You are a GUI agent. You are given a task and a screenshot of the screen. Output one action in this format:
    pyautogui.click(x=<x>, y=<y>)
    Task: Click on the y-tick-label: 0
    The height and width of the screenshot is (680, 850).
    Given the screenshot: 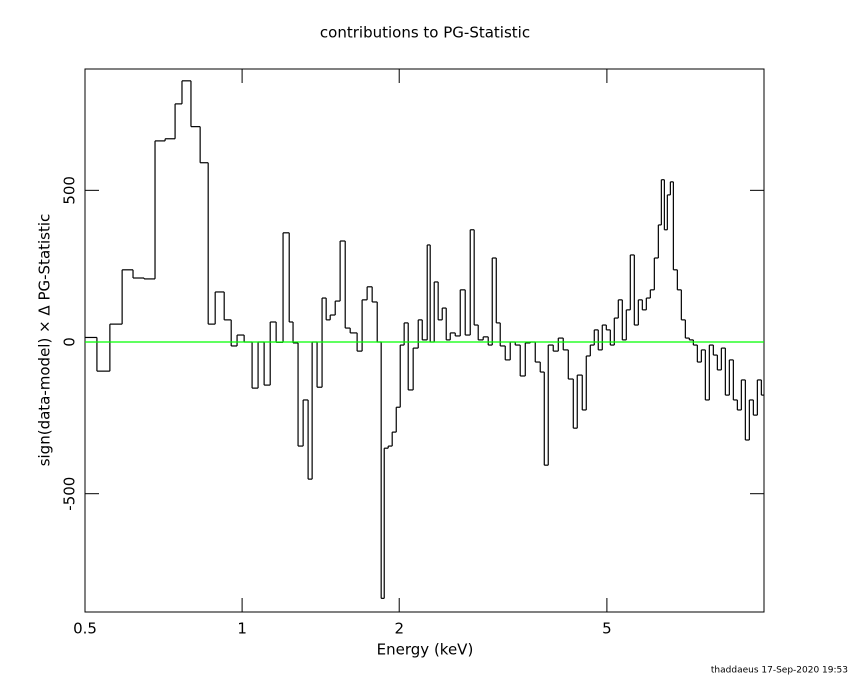 What is the action you would take?
    pyautogui.click(x=70, y=342)
    